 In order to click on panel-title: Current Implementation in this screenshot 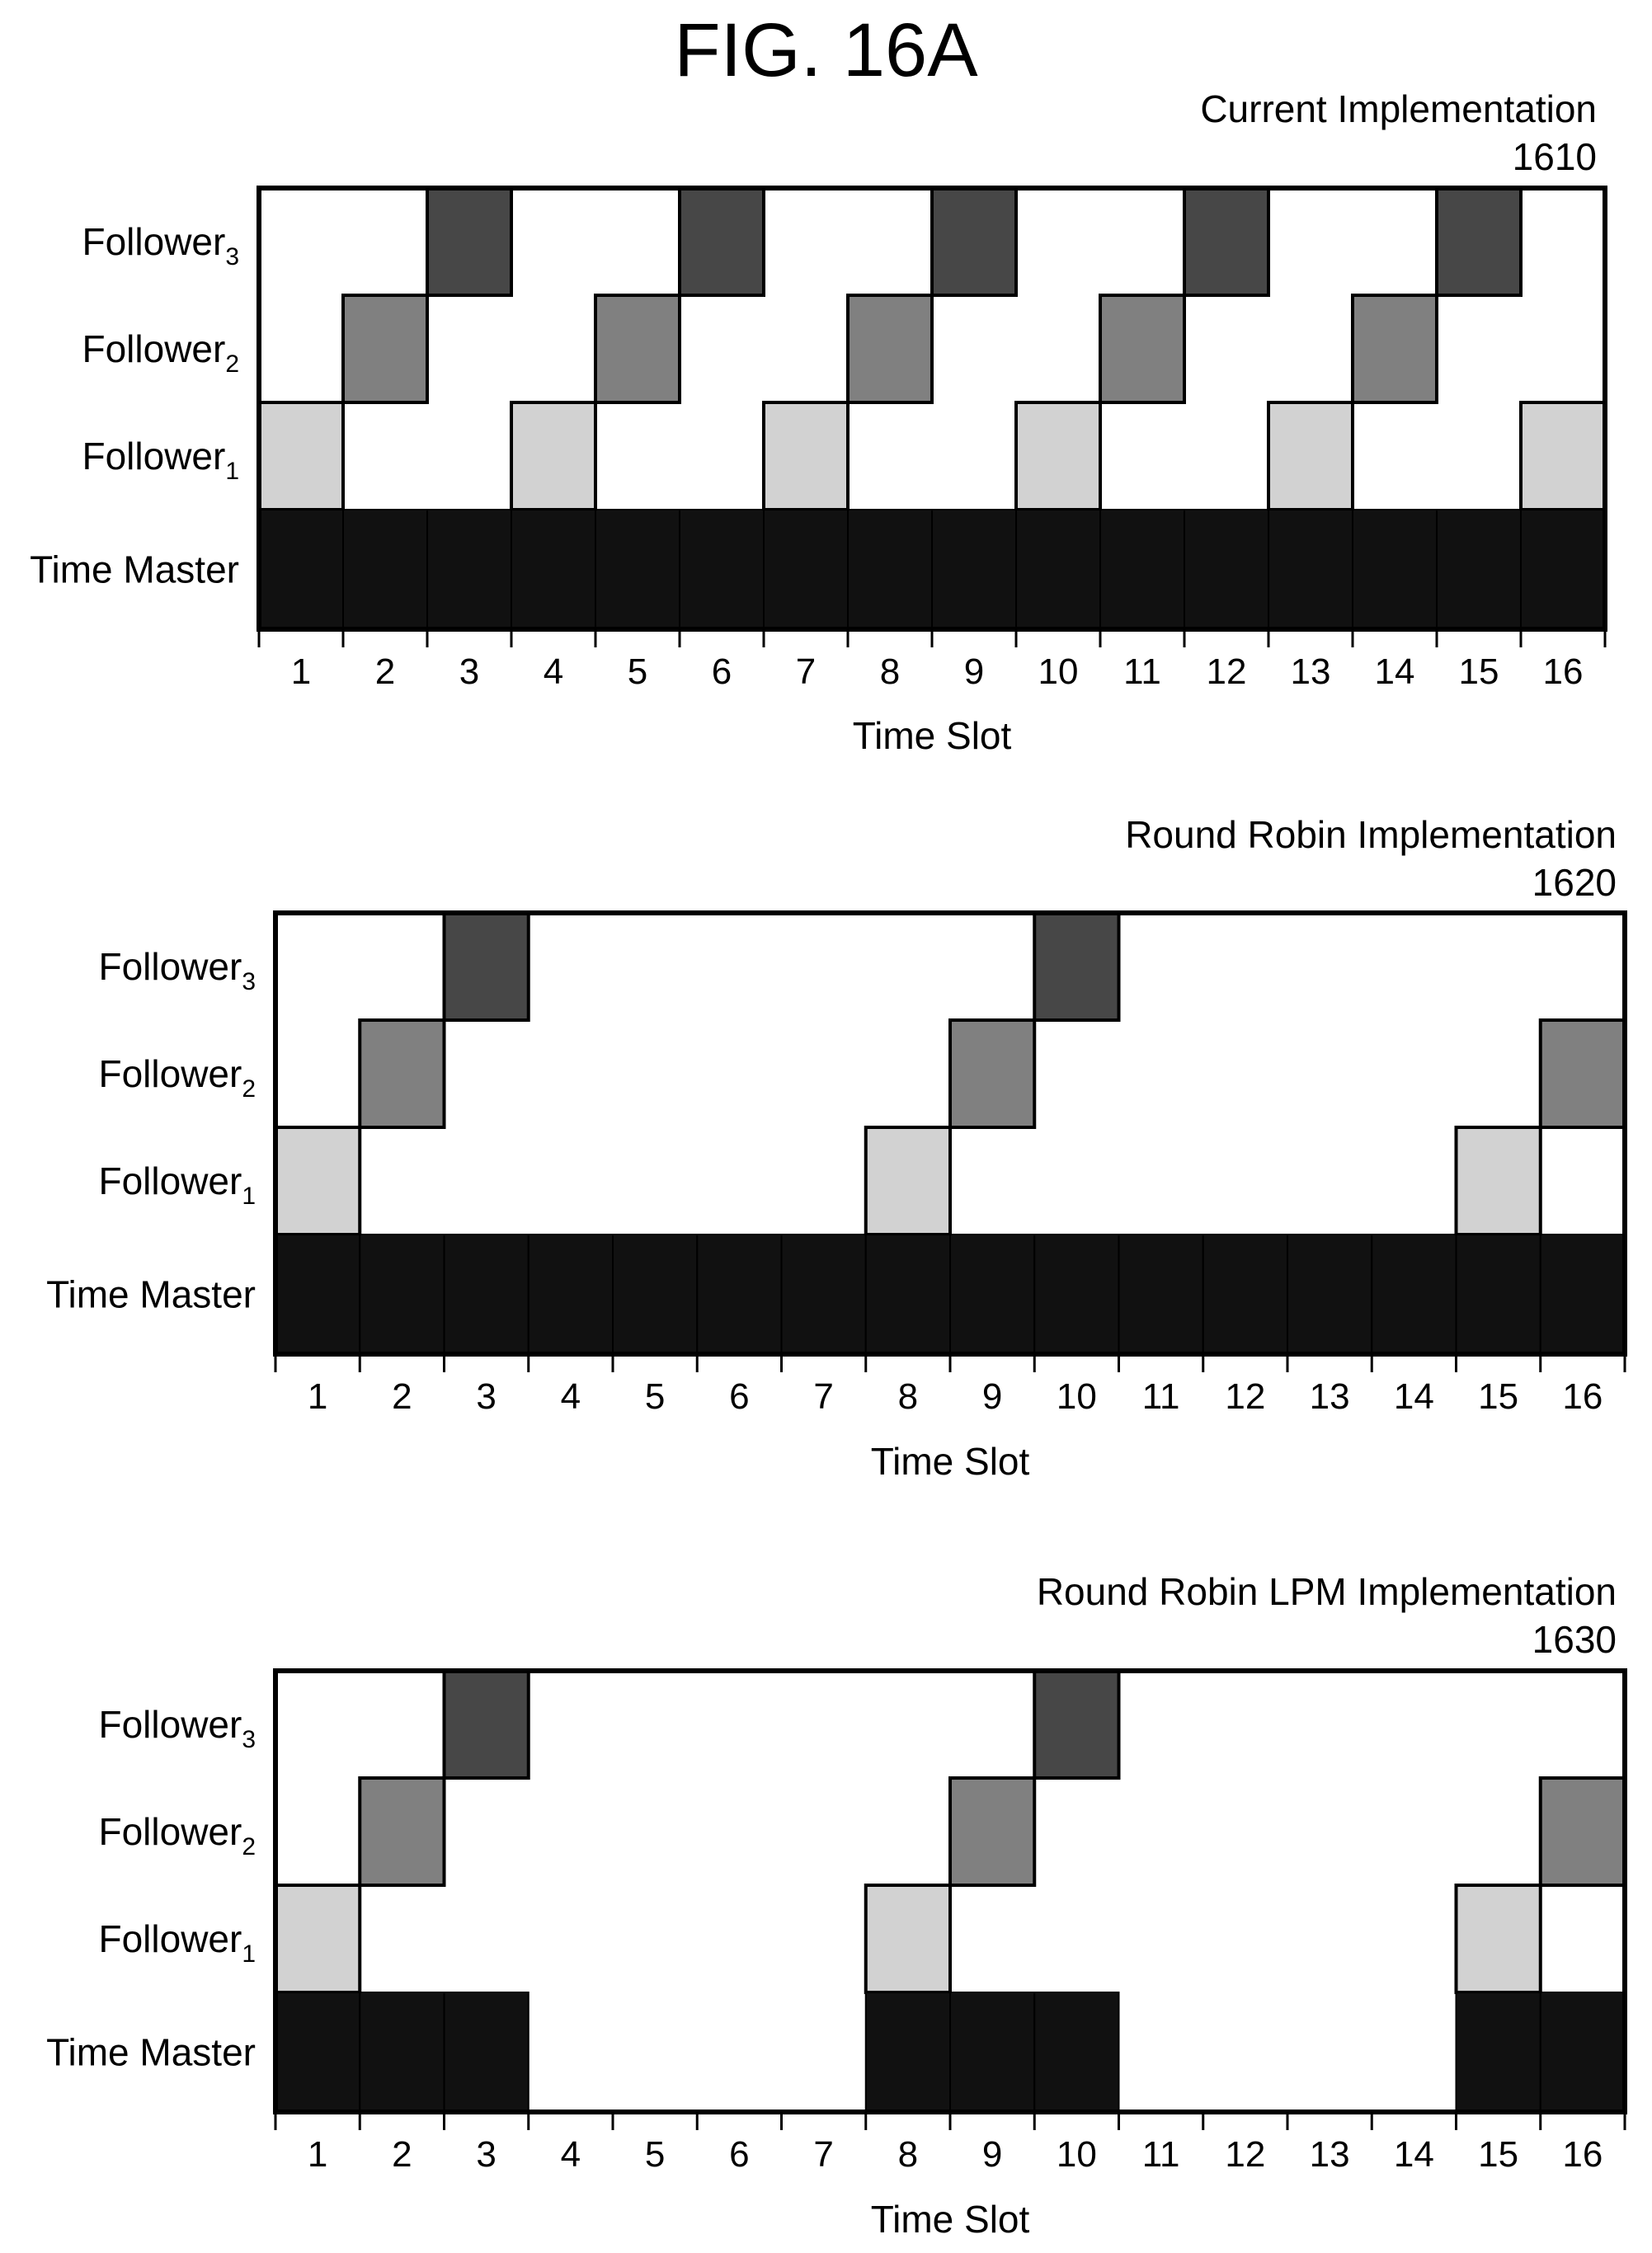, I will do `click(1398, 108)`.